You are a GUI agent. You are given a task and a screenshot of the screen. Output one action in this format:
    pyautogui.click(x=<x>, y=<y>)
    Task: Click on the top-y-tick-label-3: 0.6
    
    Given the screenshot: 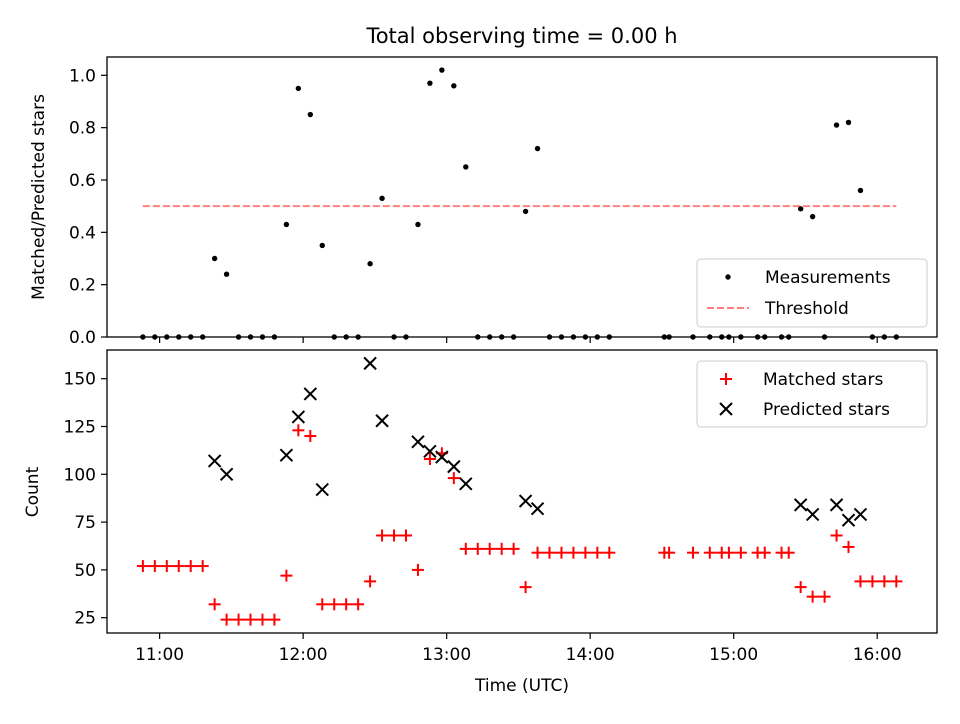 What is the action you would take?
    pyautogui.click(x=82, y=181)
    